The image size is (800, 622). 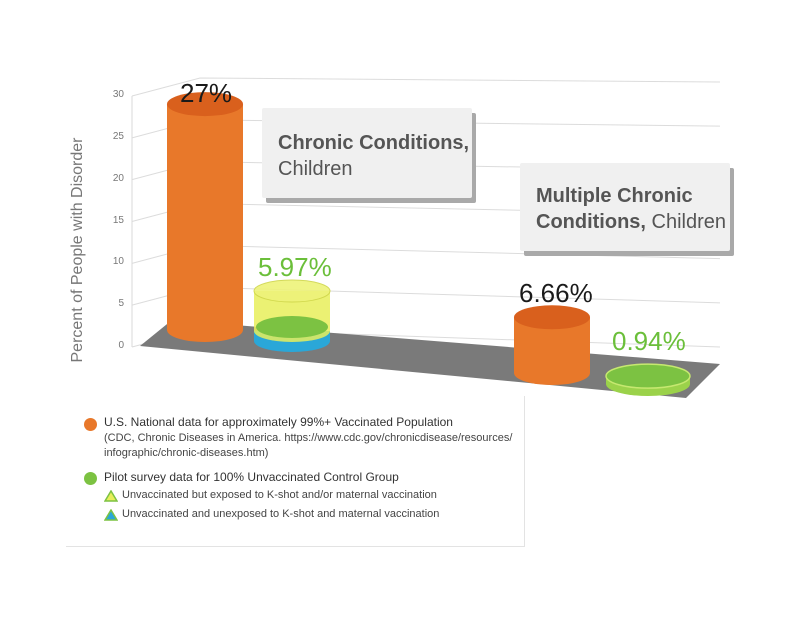 What do you see at coordinates (315, 169) in the screenshot?
I see `category-1-subtitle: Children` at bounding box center [315, 169].